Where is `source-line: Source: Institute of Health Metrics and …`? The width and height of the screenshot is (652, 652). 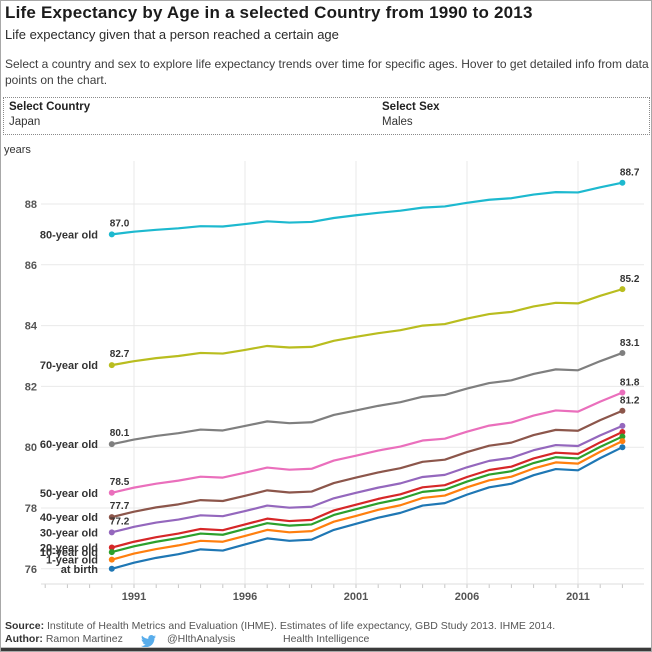
source-line: Source: Institute of Health Metrics and … is located at coordinates (327, 626).